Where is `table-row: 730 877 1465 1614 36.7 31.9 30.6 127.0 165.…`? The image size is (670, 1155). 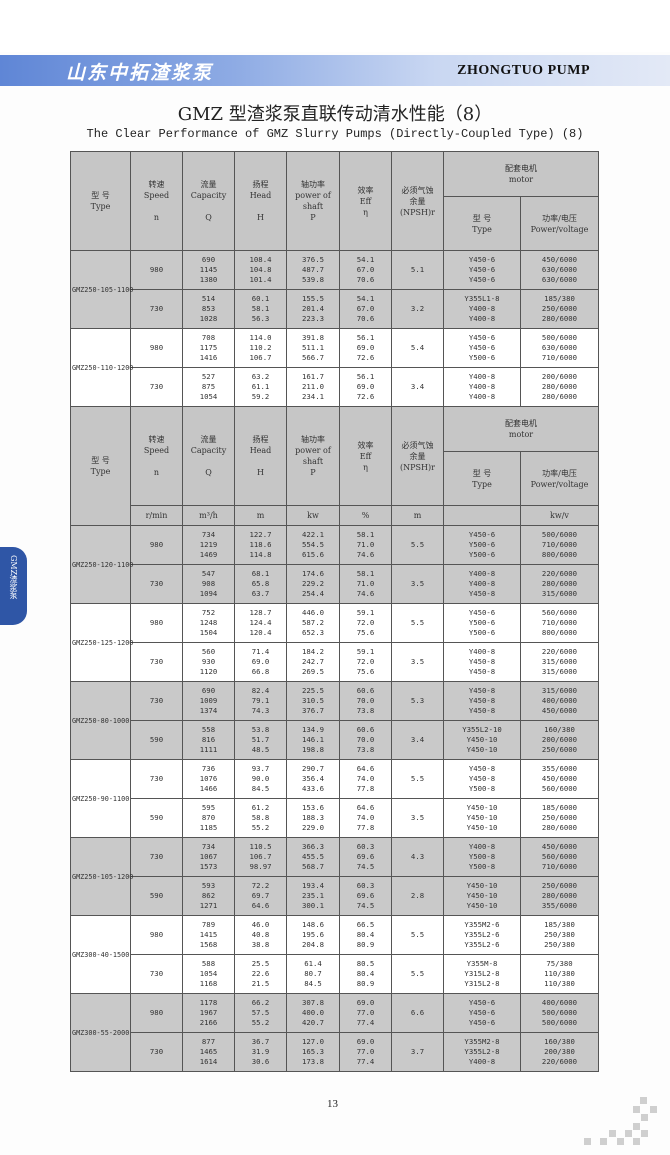
table-row: 730 877 1465 1614 36.7 31.9 30.6 127.0 165.… is located at coordinates (335, 1052).